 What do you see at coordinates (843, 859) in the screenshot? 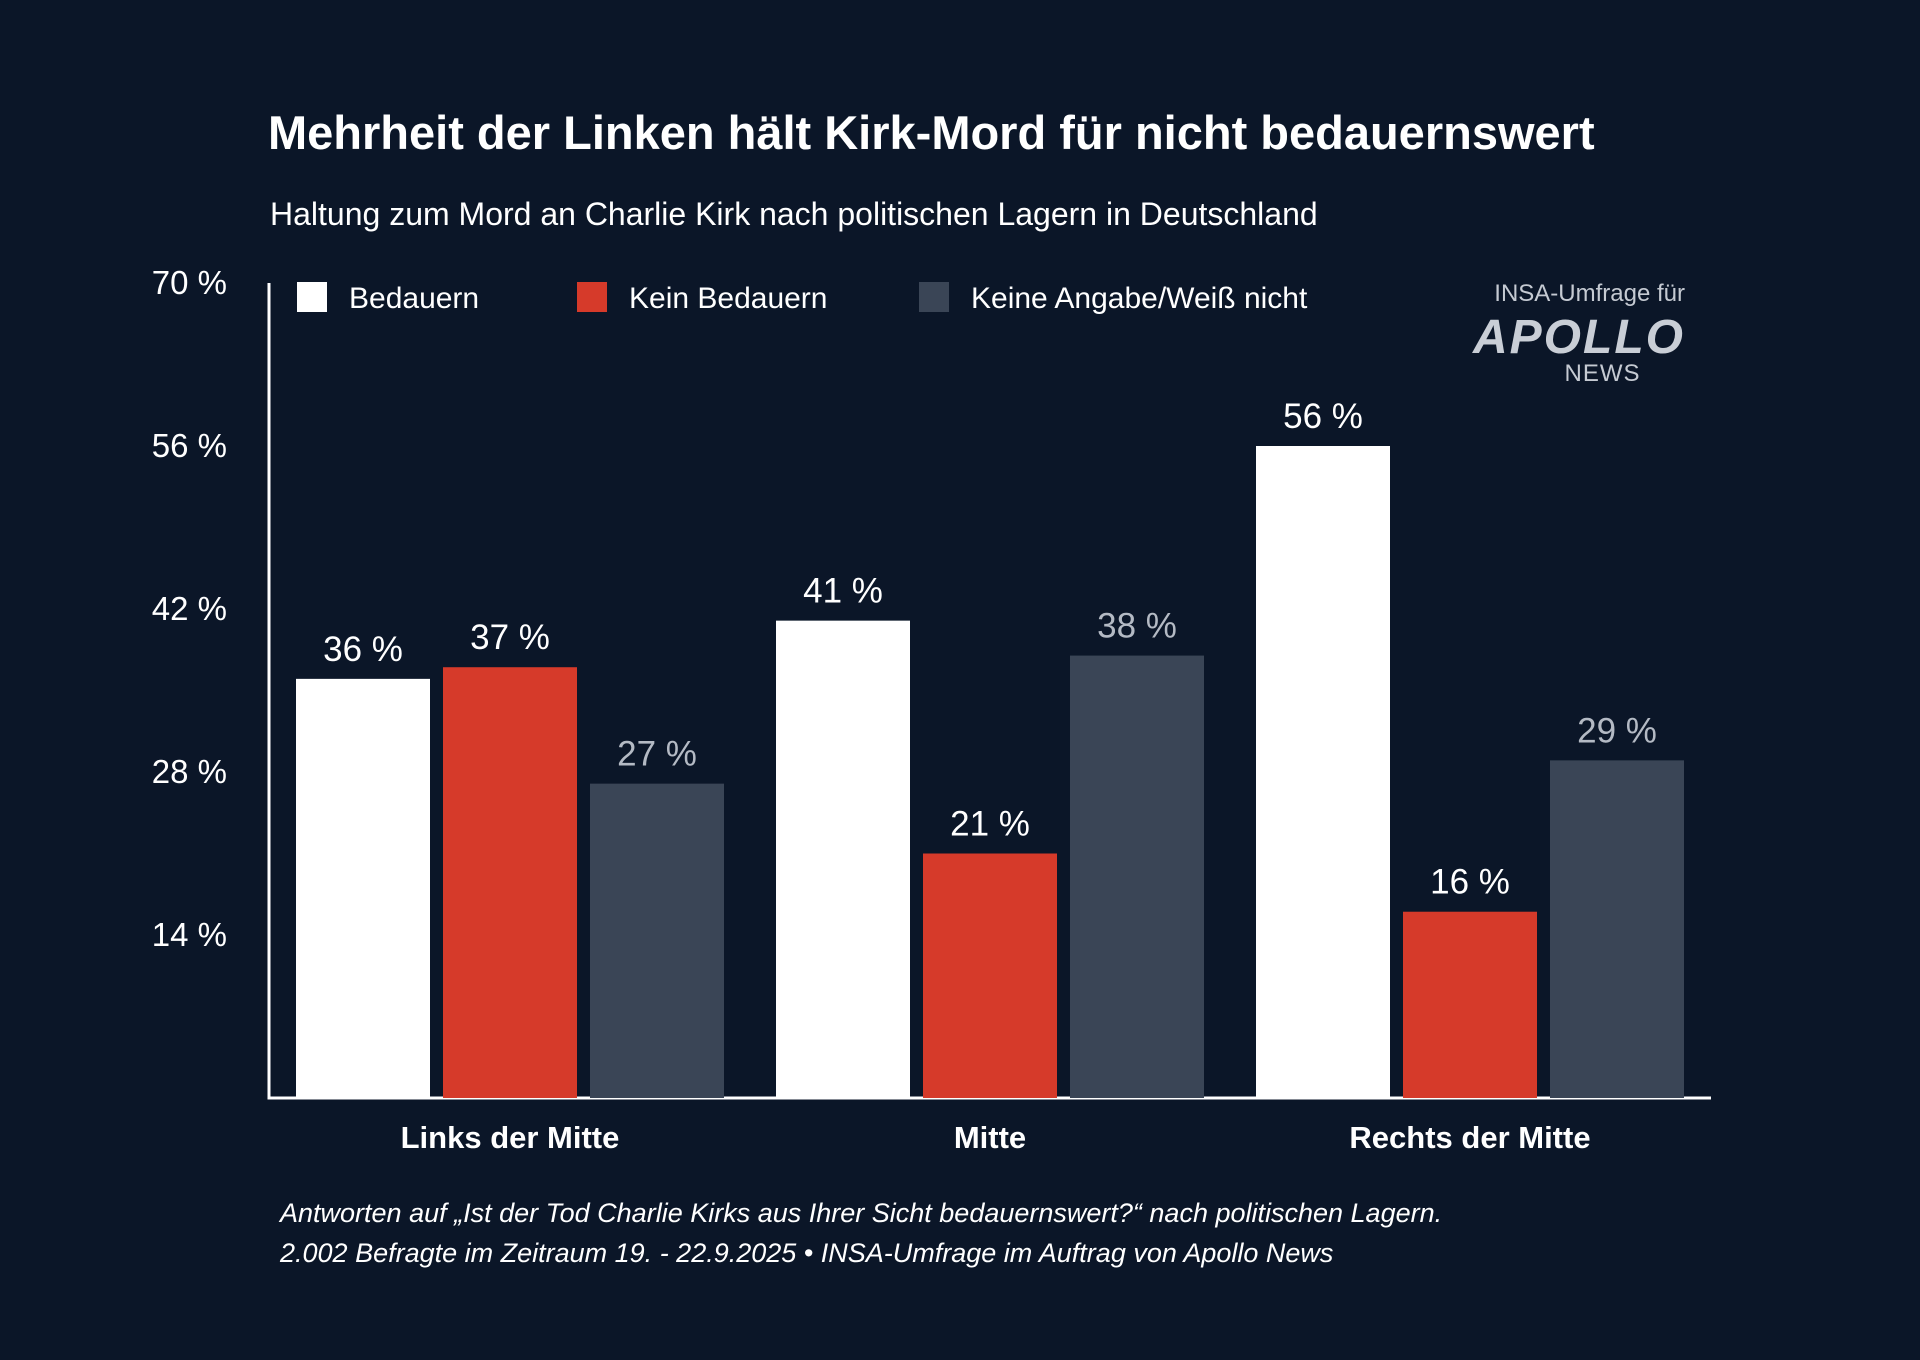
I see `bar-mitte-bedauern` at bounding box center [843, 859].